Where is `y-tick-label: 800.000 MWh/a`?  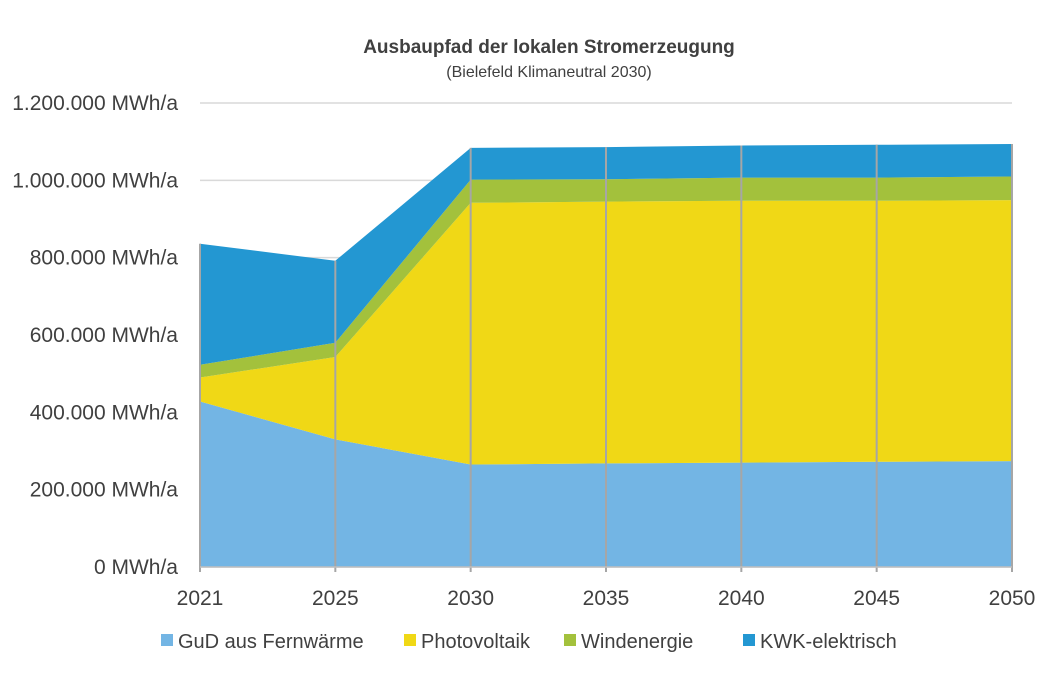
y-tick-label: 800.000 MWh/a is located at coordinates (104, 258).